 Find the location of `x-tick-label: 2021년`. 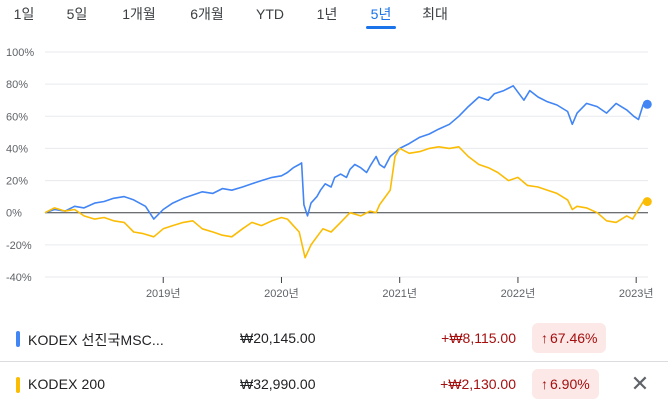

x-tick-label: 2021년 is located at coordinates (399, 293).